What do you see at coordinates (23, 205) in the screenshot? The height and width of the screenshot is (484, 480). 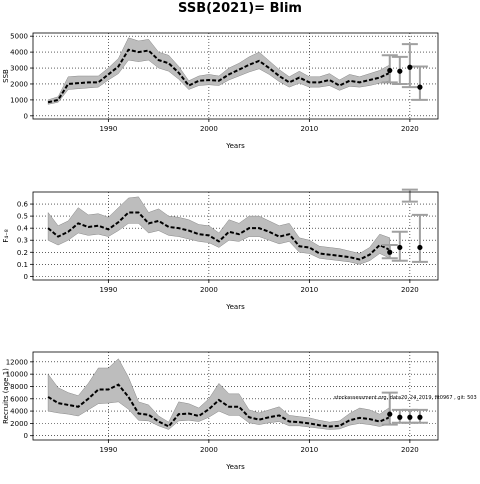 I see `y-tick-label: 0.6` at bounding box center [23, 205].